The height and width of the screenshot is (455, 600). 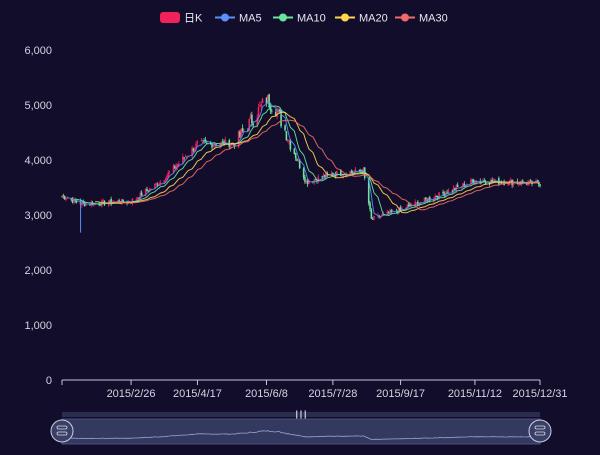 What do you see at coordinates (38, 216) in the screenshot?
I see `y-axis: 0 1,000 2,000 3,000 4,000 5,000 6,000` at bounding box center [38, 216].